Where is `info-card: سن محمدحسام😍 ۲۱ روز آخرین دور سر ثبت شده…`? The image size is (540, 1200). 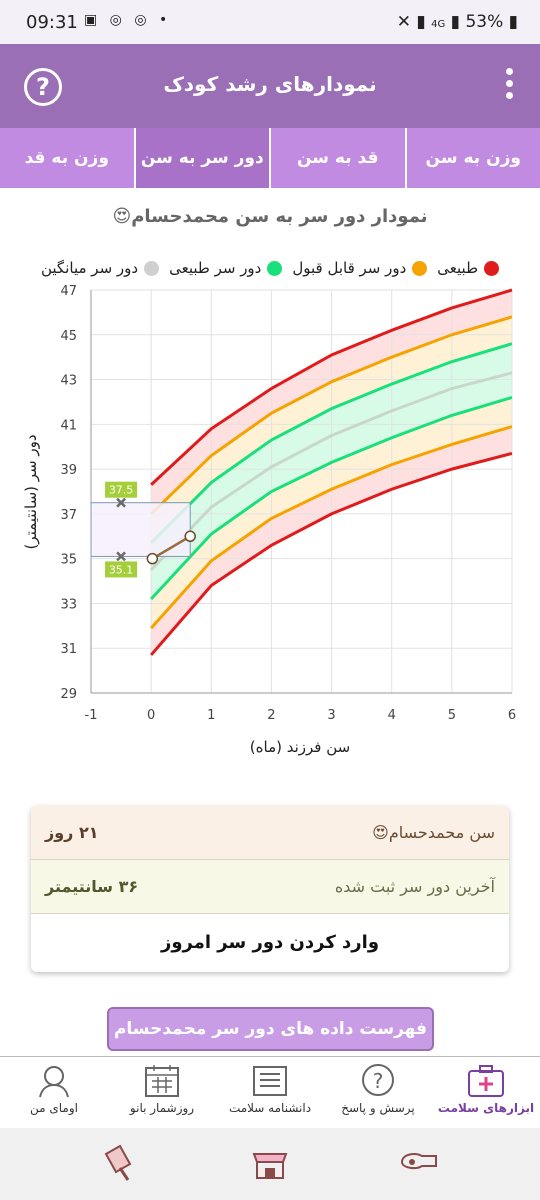 info-card: سن محمدحسام😍 ۲۱ روز آخرین دور سر ثبت شده… is located at coordinates (270, 889).